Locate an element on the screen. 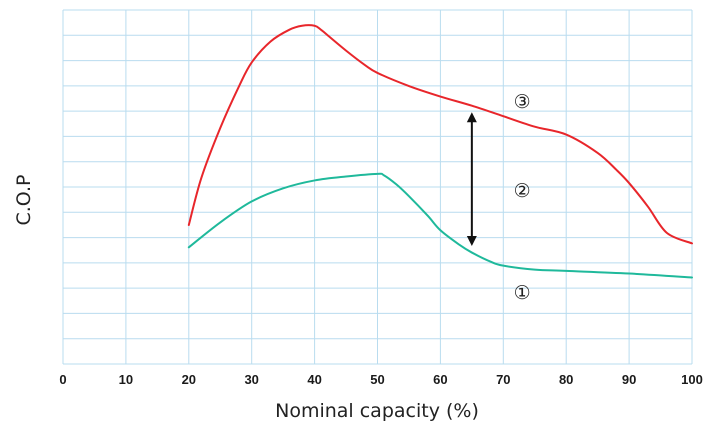 This screenshot has width=720, height=424. x-tick-label: 60 is located at coordinates (440, 379).